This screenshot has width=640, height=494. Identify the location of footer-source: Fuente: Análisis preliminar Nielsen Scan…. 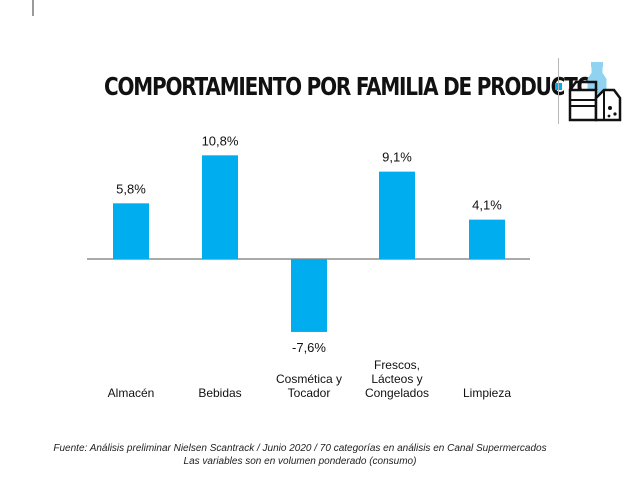
(300, 448).